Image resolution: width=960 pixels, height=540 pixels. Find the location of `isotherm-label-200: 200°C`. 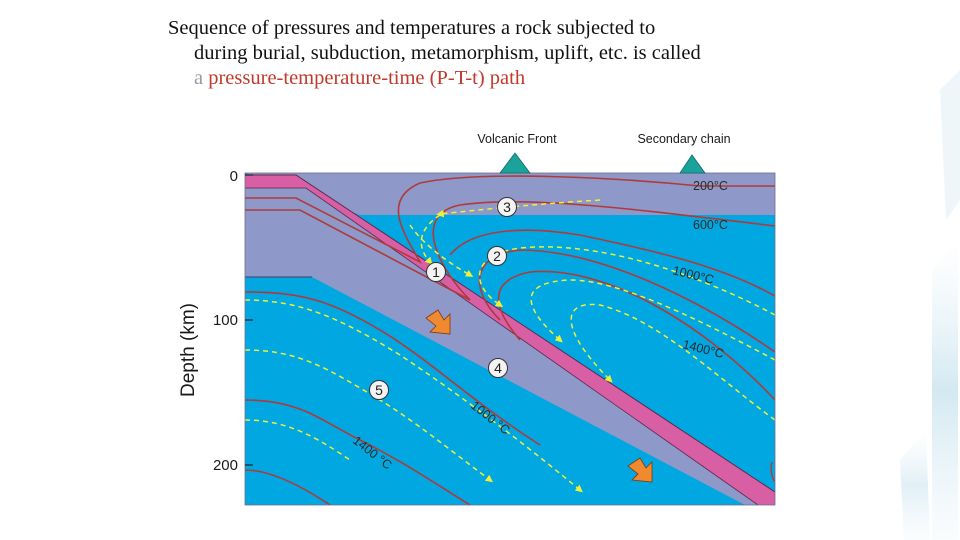

isotherm-label-200: 200°C is located at coordinates (710, 186).